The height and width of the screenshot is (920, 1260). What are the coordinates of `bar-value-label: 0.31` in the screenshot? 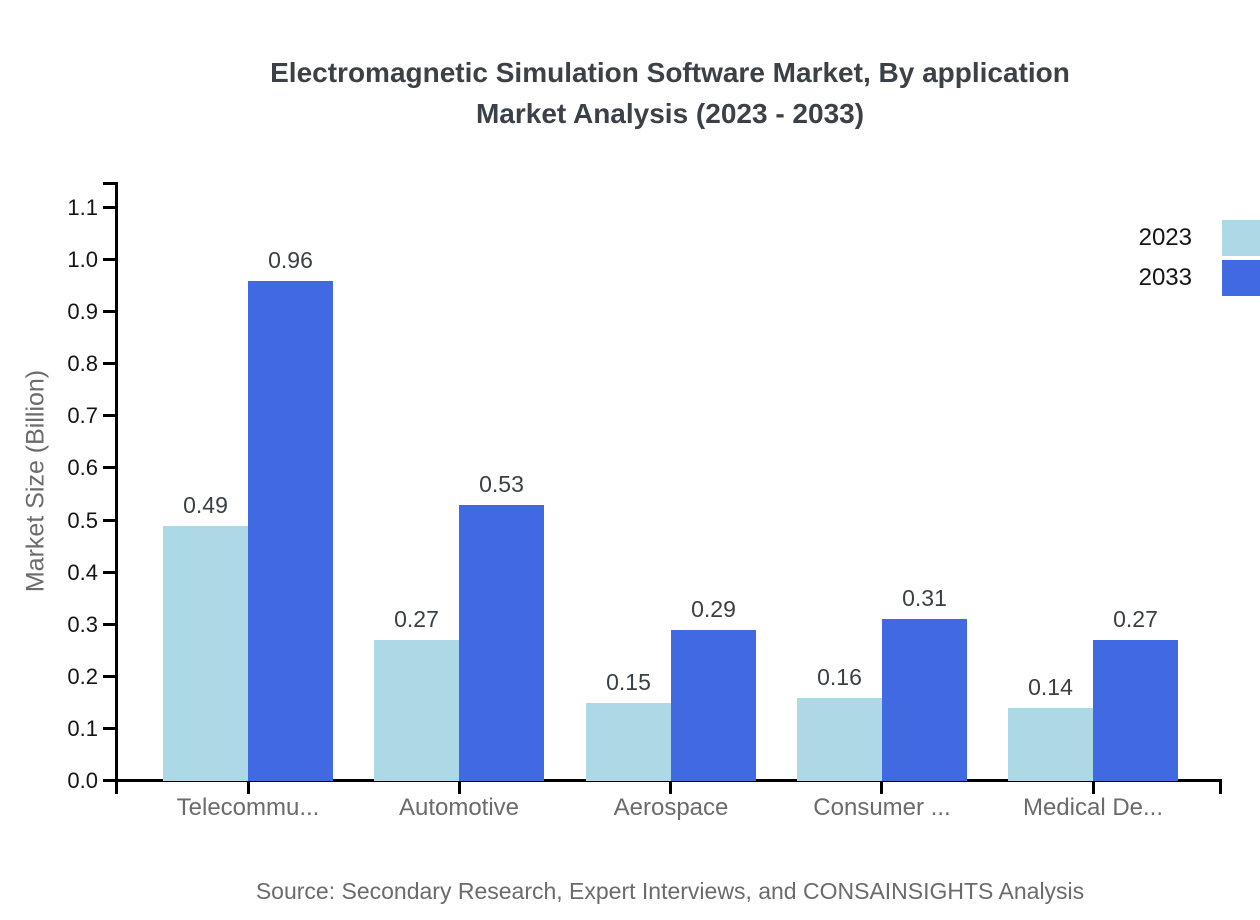 It's located at (924, 598).